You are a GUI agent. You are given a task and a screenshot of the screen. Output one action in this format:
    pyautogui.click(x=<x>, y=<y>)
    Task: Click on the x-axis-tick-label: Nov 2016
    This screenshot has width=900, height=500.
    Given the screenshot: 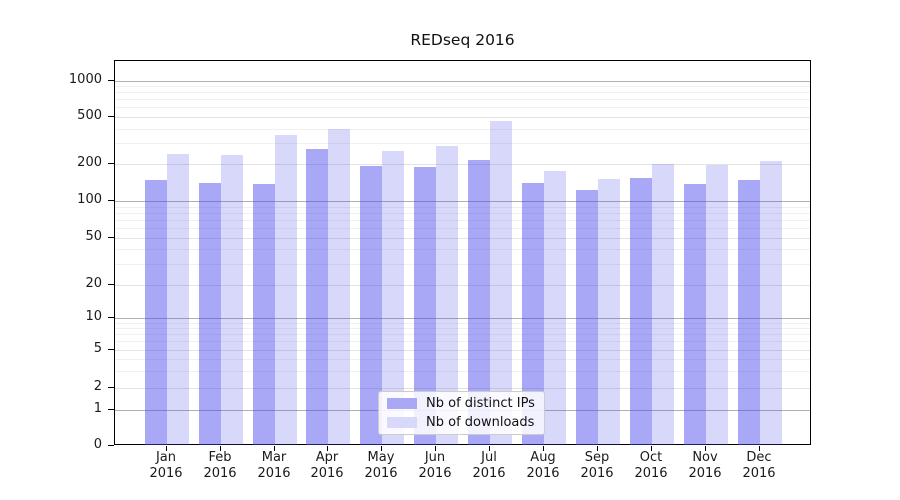 What is the action you would take?
    pyautogui.click(x=705, y=466)
    